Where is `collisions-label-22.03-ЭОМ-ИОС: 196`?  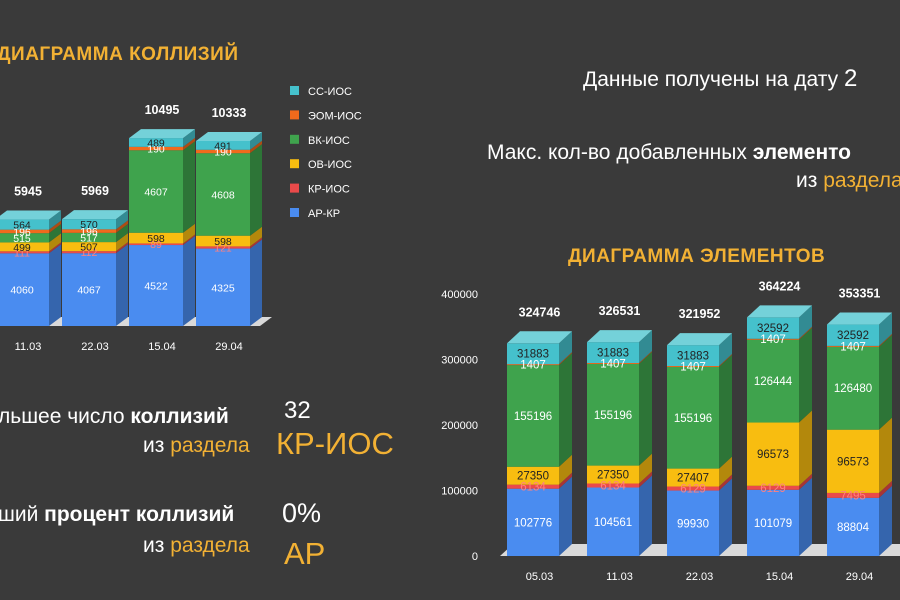
collisions-label-22.03-ЭОМ-ИОС: 196 is located at coordinates (89, 232).